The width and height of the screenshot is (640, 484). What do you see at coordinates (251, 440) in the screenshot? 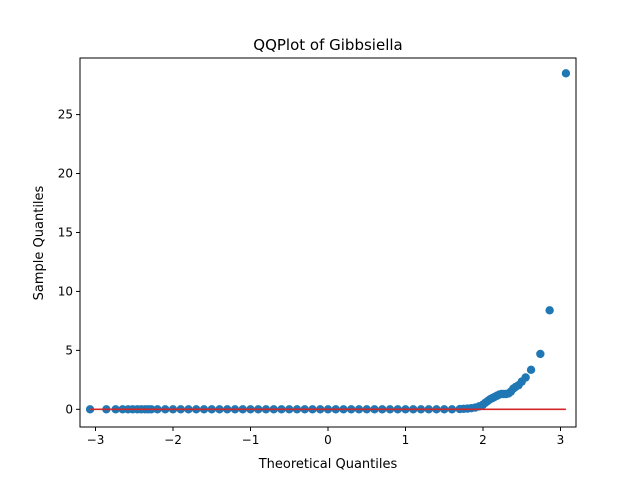
I see `x-tick-label: −1` at bounding box center [251, 440].